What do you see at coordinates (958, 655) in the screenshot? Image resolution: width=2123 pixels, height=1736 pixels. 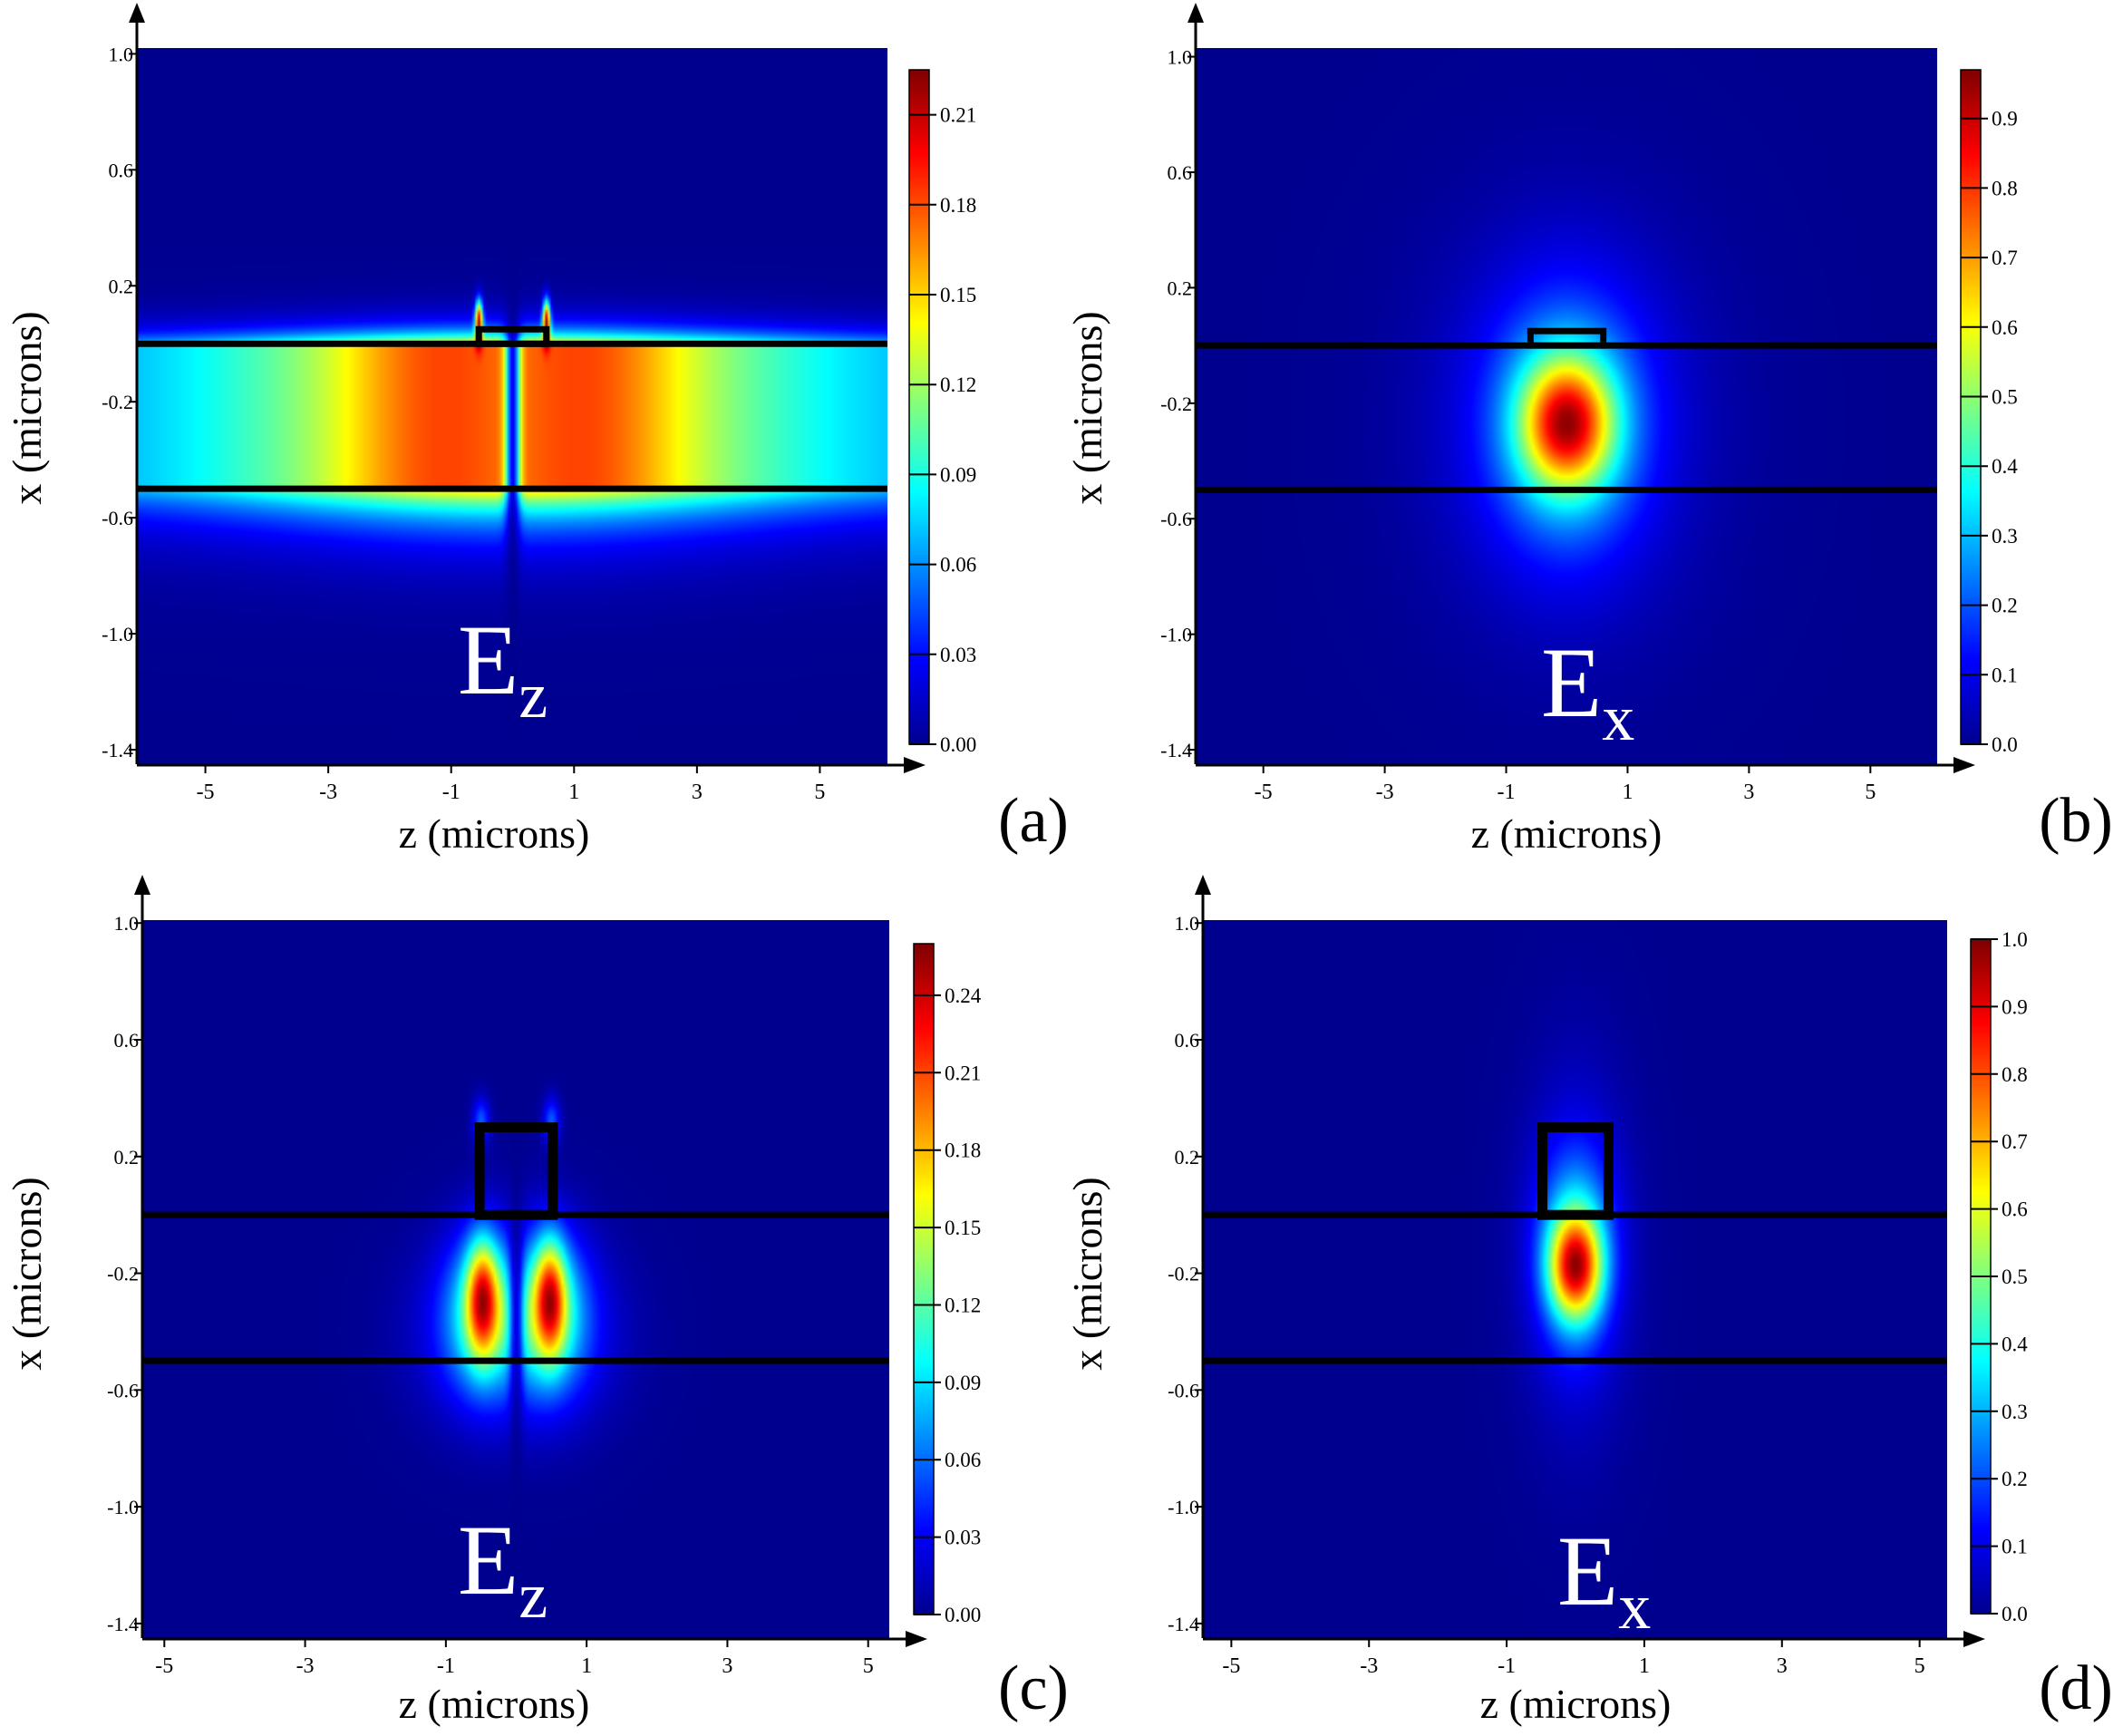 I see `colorbar-tick-label: 0.03` at bounding box center [958, 655].